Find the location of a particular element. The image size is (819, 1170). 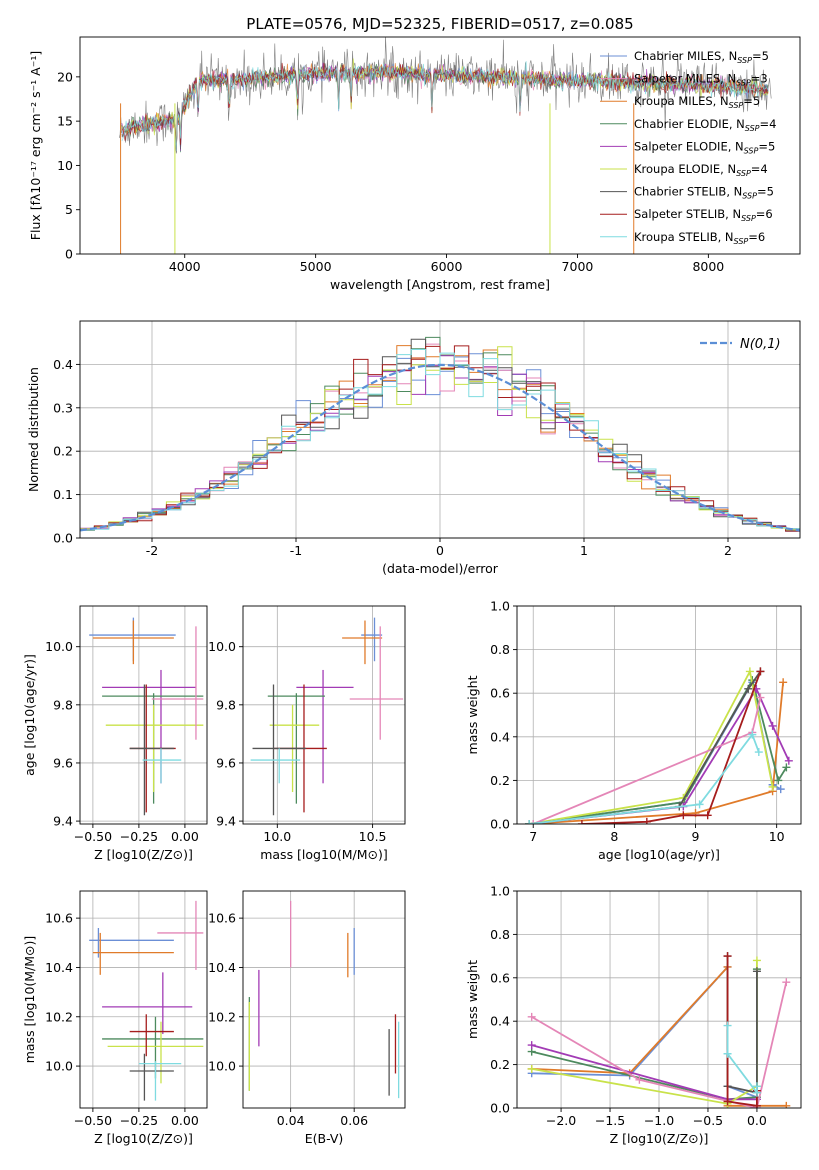

x-tick-label: 8 is located at coordinates (614, 836).